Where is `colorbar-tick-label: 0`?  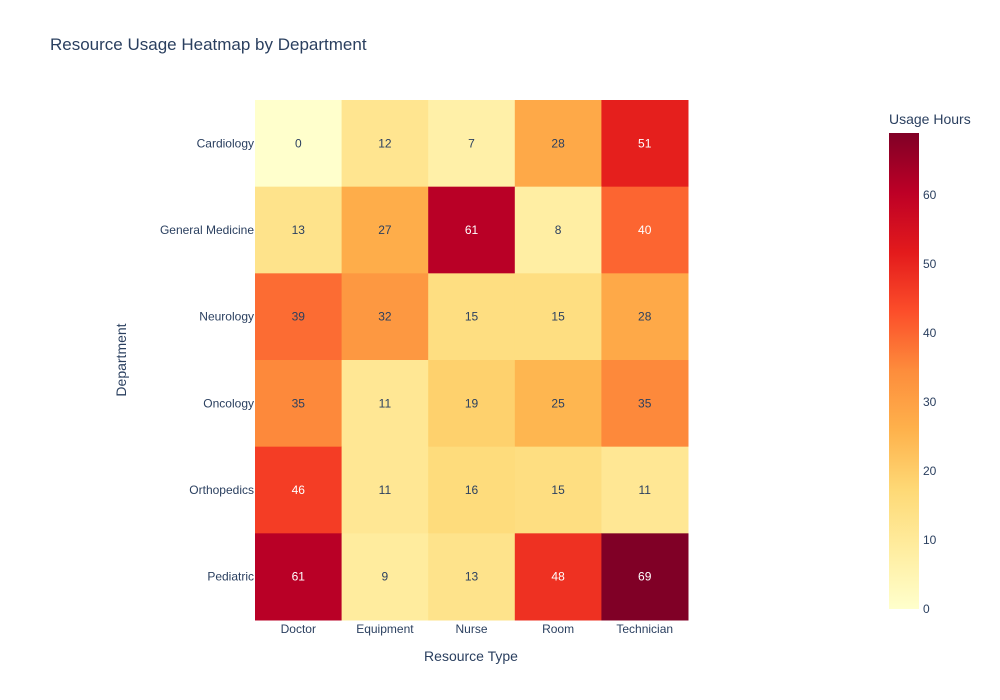 colorbar-tick-label: 0 is located at coordinates (926, 609).